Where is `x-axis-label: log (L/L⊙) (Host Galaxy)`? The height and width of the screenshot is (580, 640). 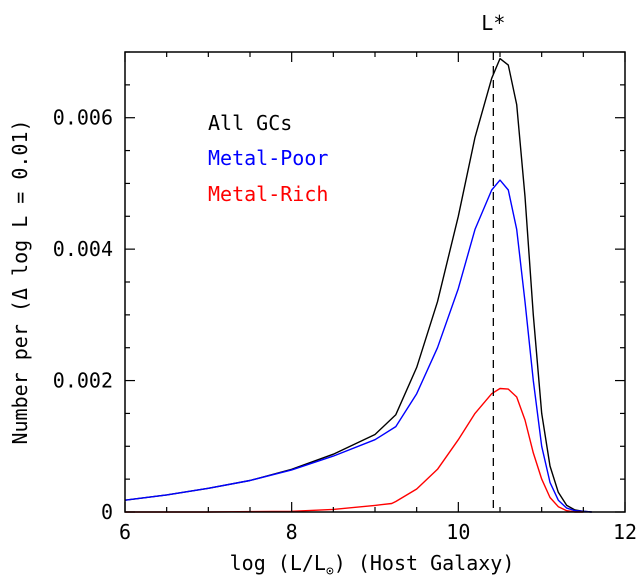
x-axis-label: log (L/L⊙) (Host Galaxy) is located at coordinates (372, 565).